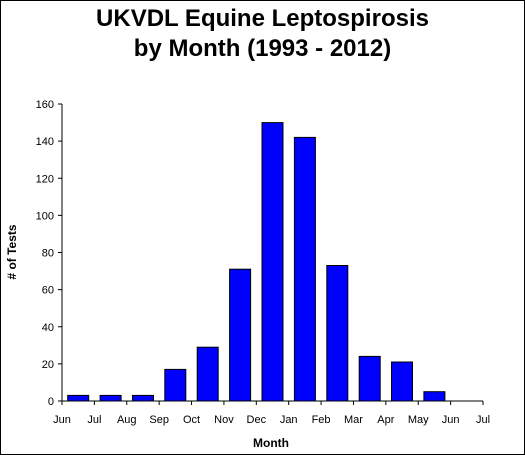 The height and width of the screenshot is (455, 525). I want to click on chart-title-line-1: UKVDL Equine Leptospirosis, so click(262, 18).